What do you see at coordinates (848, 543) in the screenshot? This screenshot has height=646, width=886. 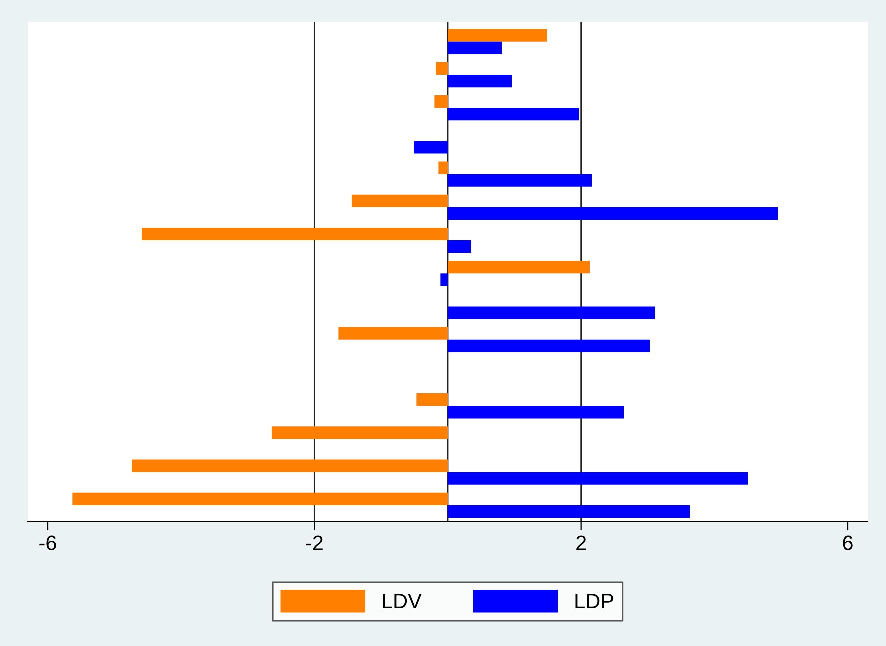 I see `x-tick-label: 6` at bounding box center [848, 543].